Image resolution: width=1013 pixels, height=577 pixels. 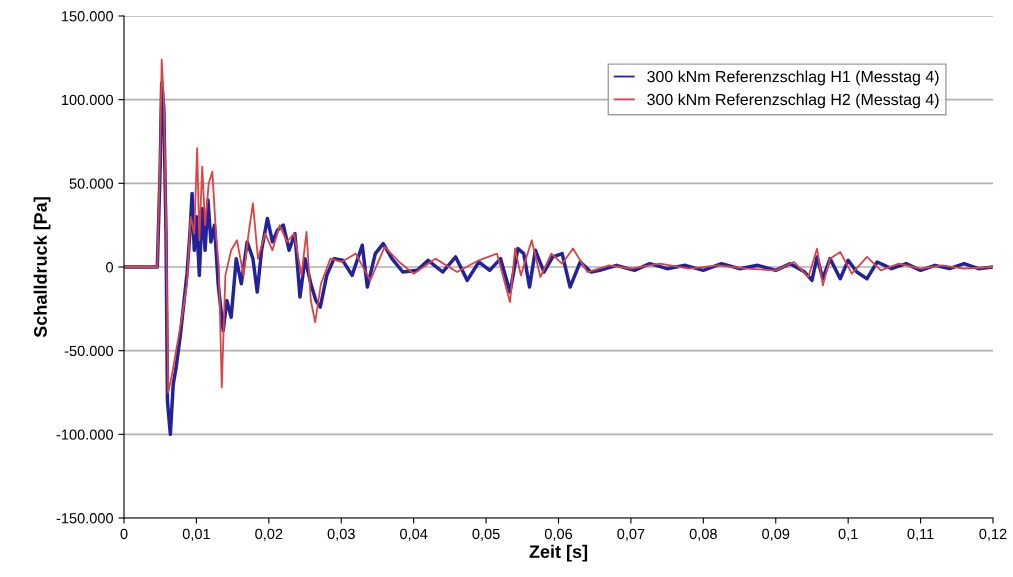 What do you see at coordinates (341, 534) in the screenshot?
I see `x-tick-label: 0,03` at bounding box center [341, 534].